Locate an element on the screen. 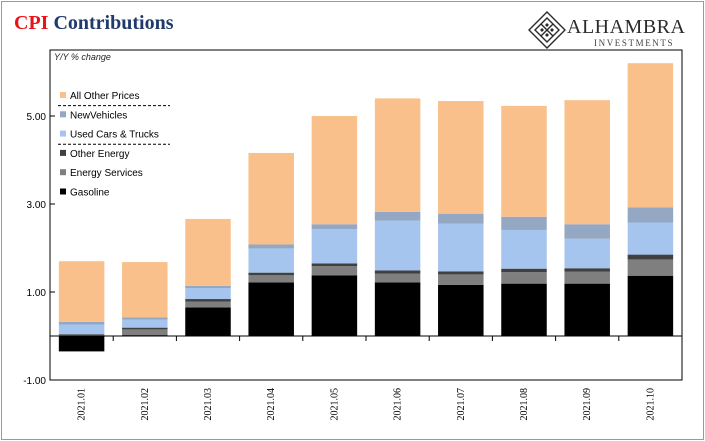  unit-label: Y/Y % change is located at coordinates (82, 57).